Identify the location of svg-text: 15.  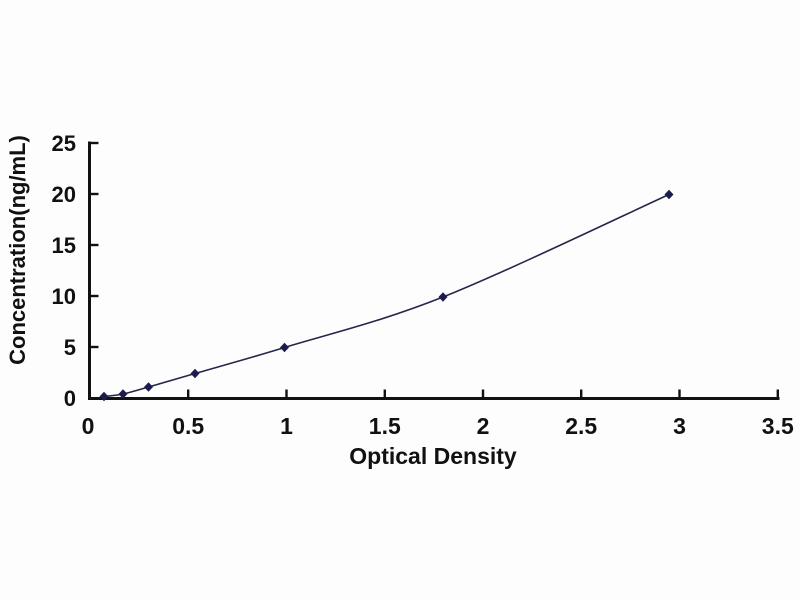
(64, 245).